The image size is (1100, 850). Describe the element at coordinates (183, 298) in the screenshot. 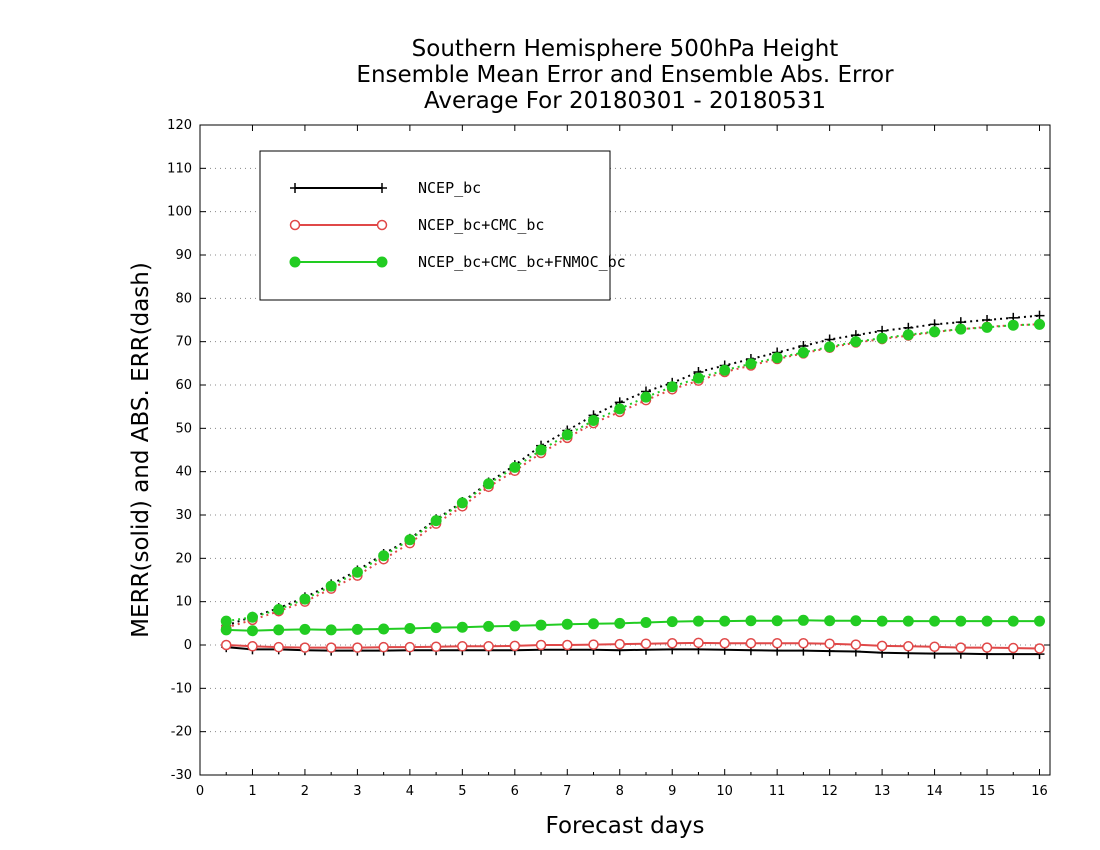

I see `y-tick-label: 80` at that location.